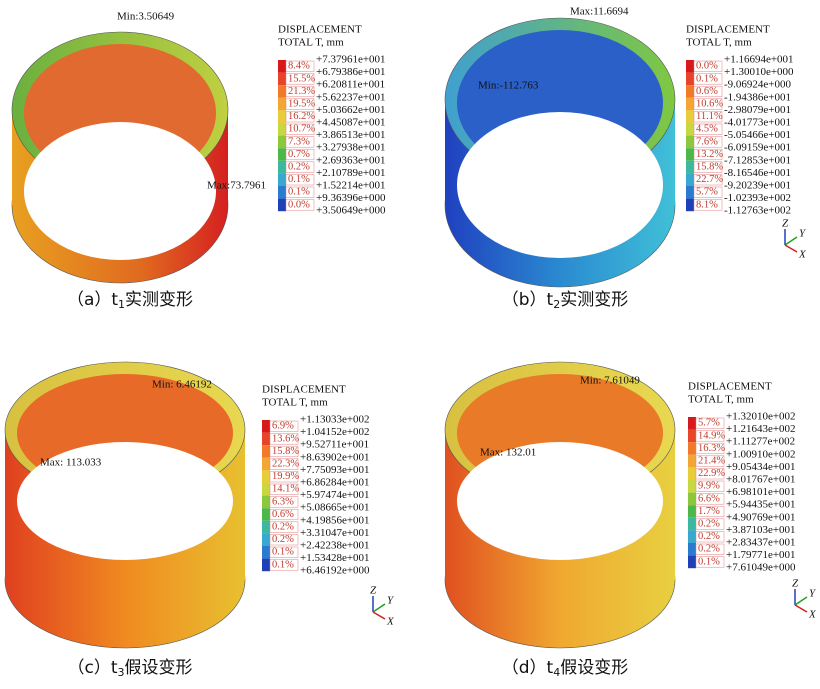  I want to click on caption-sub: 2, so click(556, 304).